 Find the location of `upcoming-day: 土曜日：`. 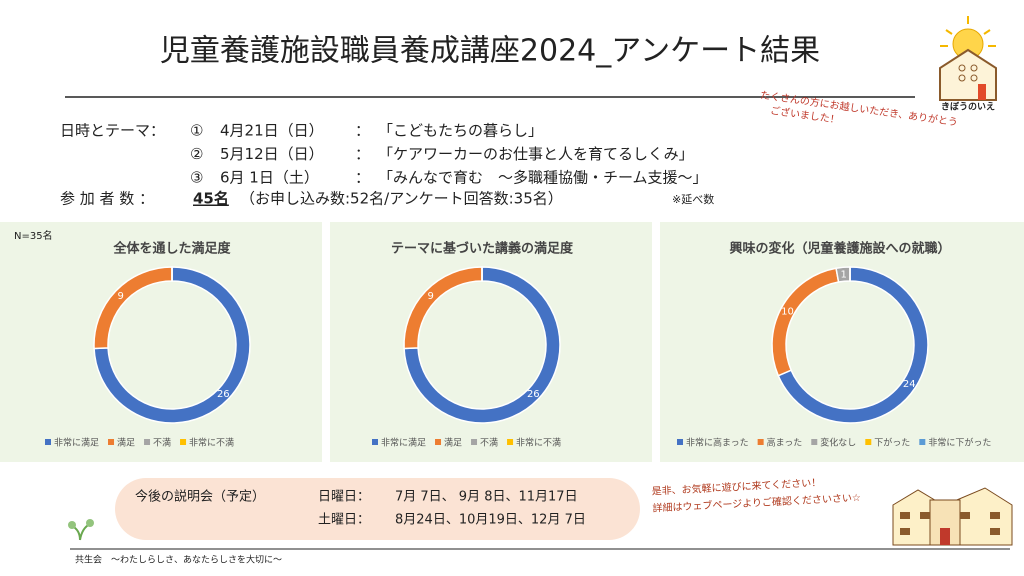

upcoming-day: 土曜日： is located at coordinates (344, 520).